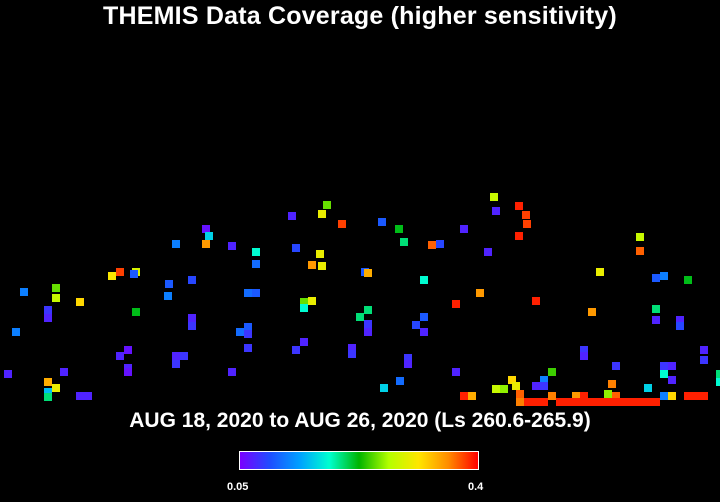 The height and width of the screenshot is (502, 720). I want to click on colorbar-max-label: 0.4, so click(476, 487).